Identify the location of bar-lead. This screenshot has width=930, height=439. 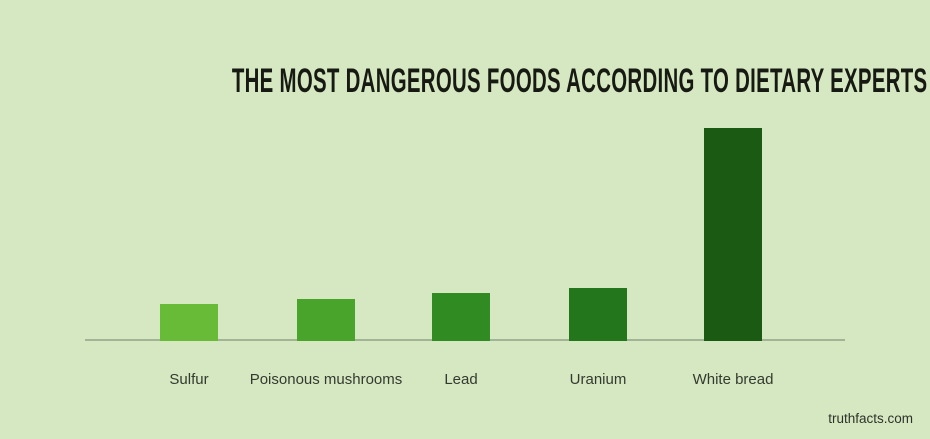
(461, 317).